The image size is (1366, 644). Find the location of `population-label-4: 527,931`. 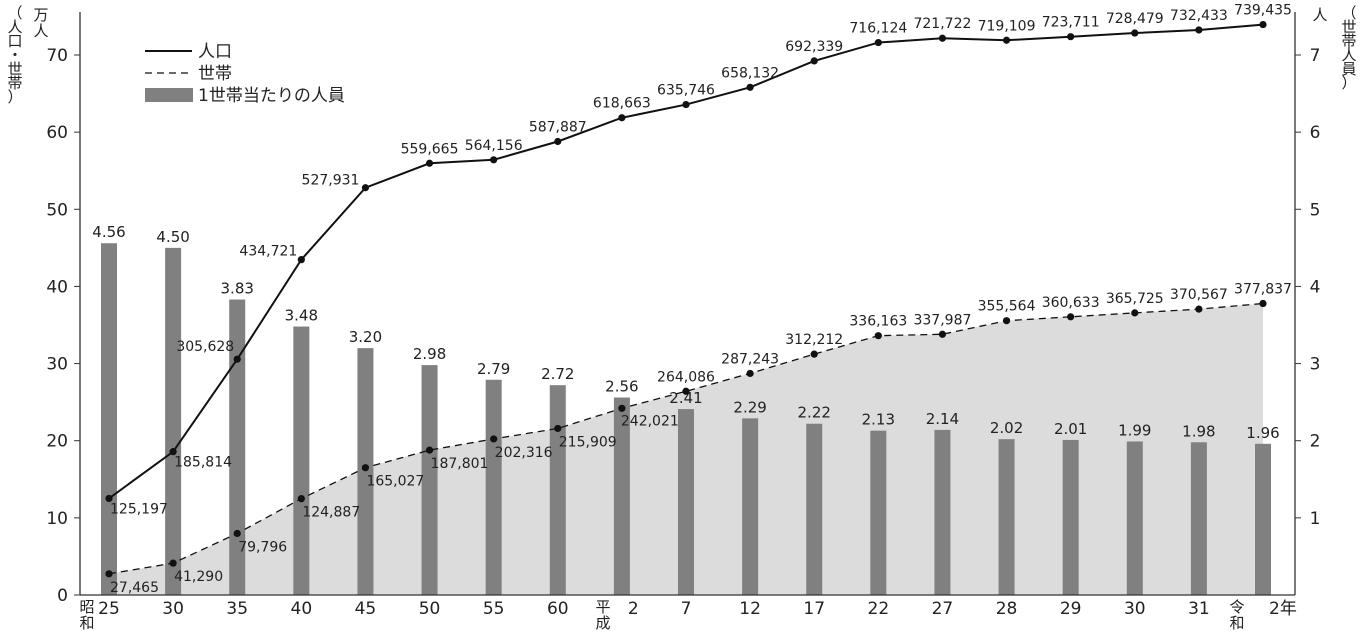

population-label-4: 527,931 is located at coordinates (331, 181).